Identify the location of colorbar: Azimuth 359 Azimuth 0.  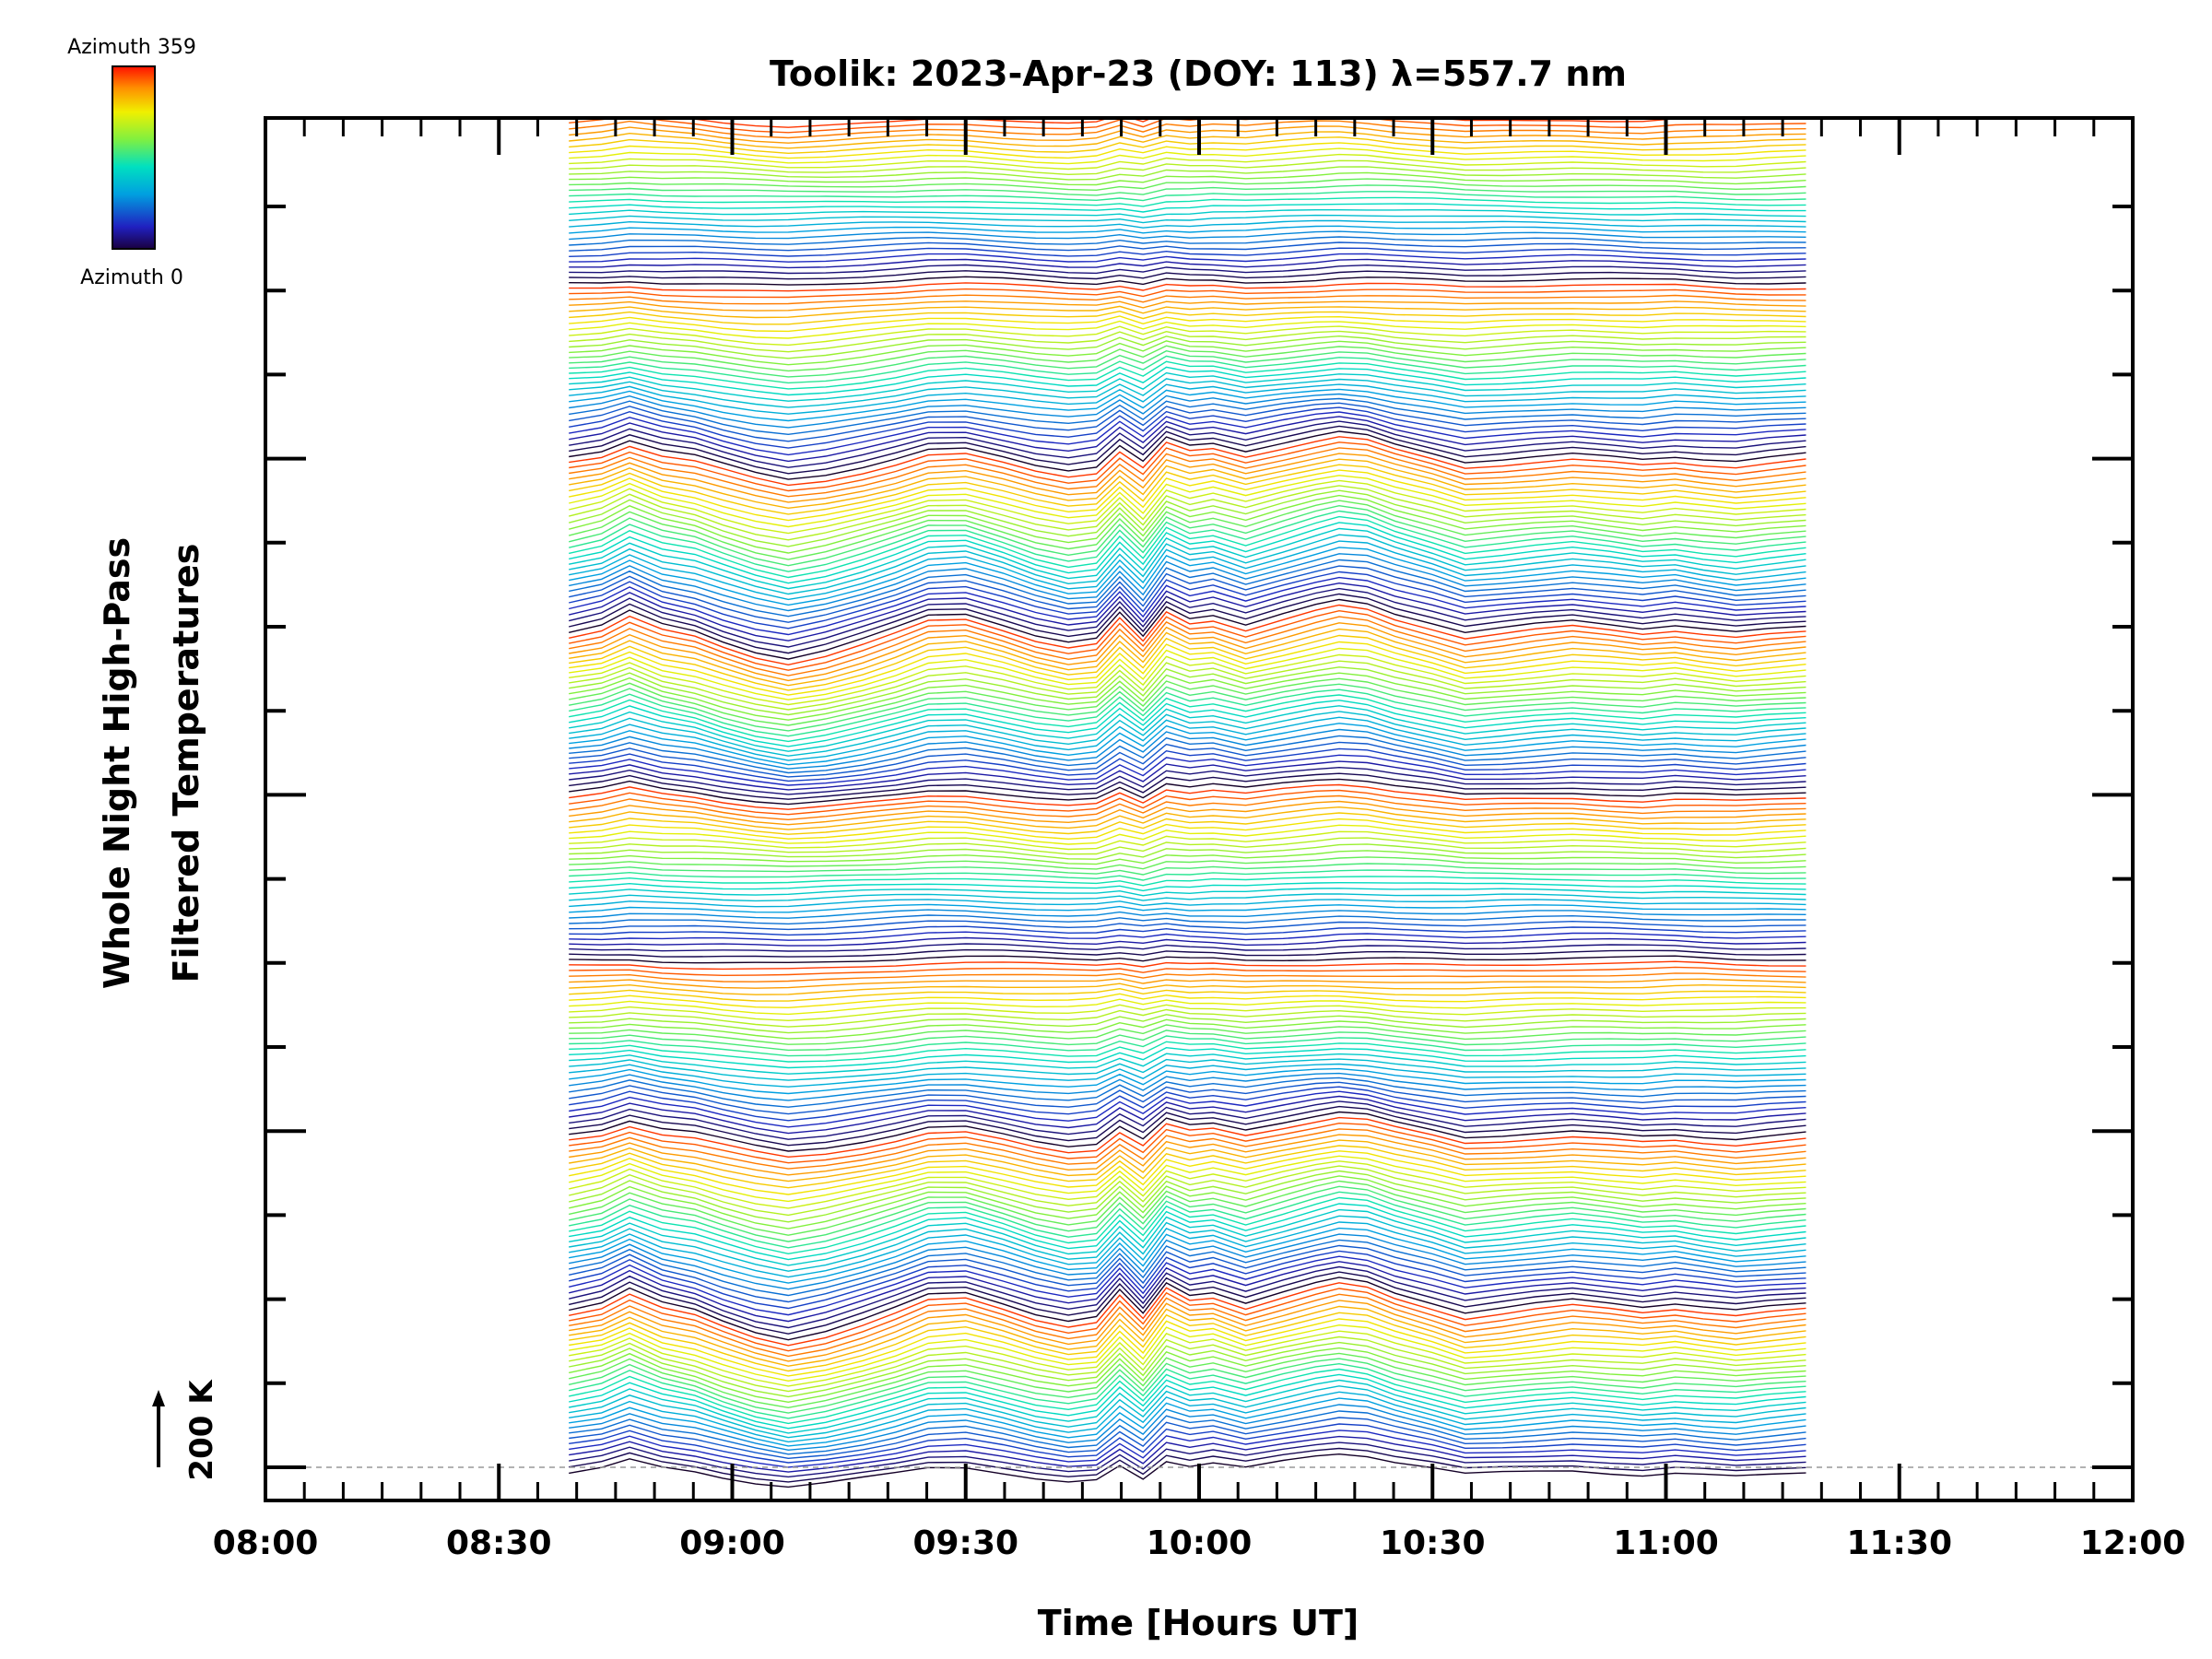
(131, 162).